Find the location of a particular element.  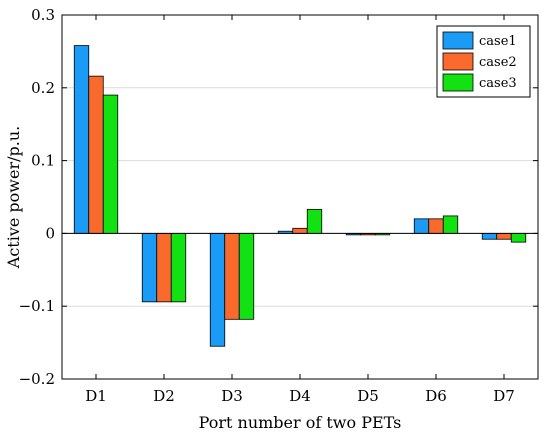

bar-case3-d2 is located at coordinates (178, 267).